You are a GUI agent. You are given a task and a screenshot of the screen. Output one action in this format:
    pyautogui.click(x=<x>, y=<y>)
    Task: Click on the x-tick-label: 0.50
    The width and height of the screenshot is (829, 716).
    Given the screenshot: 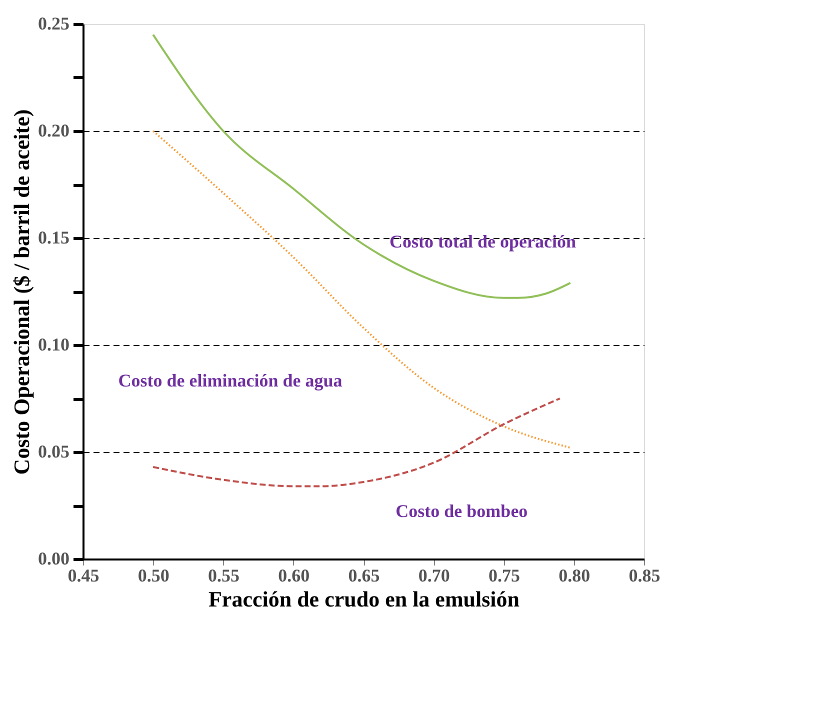 What is the action you would take?
    pyautogui.click(x=154, y=576)
    